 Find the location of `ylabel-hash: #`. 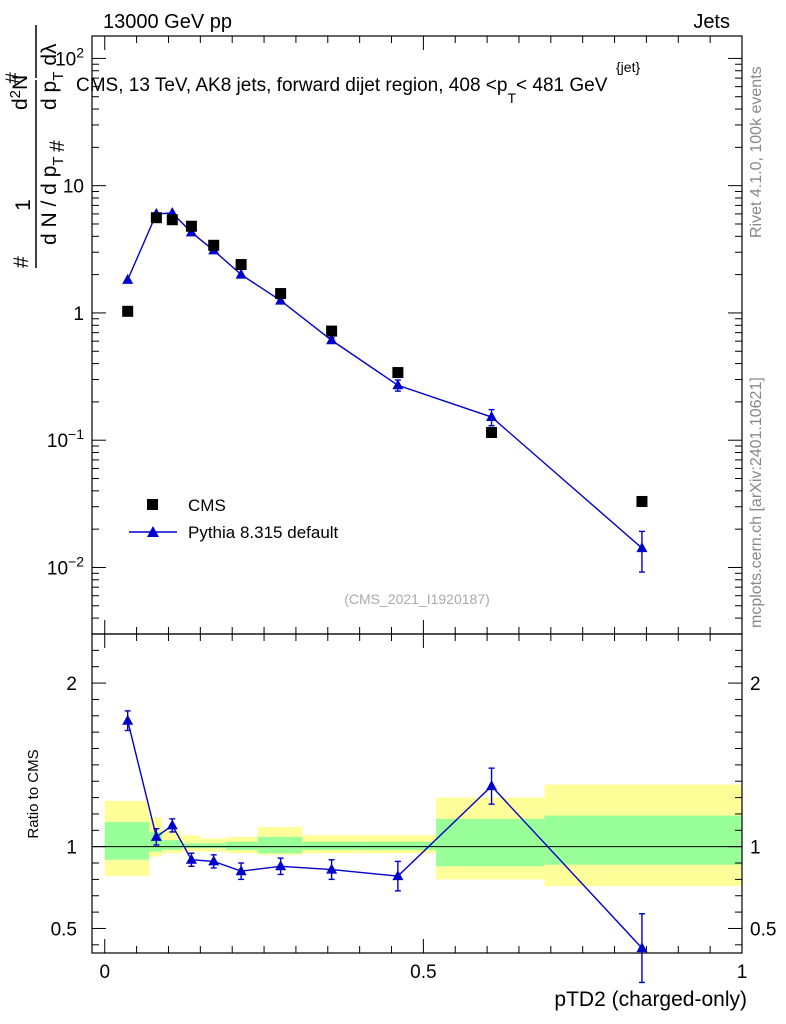

ylabel-hash: # is located at coordinates (21, 262).